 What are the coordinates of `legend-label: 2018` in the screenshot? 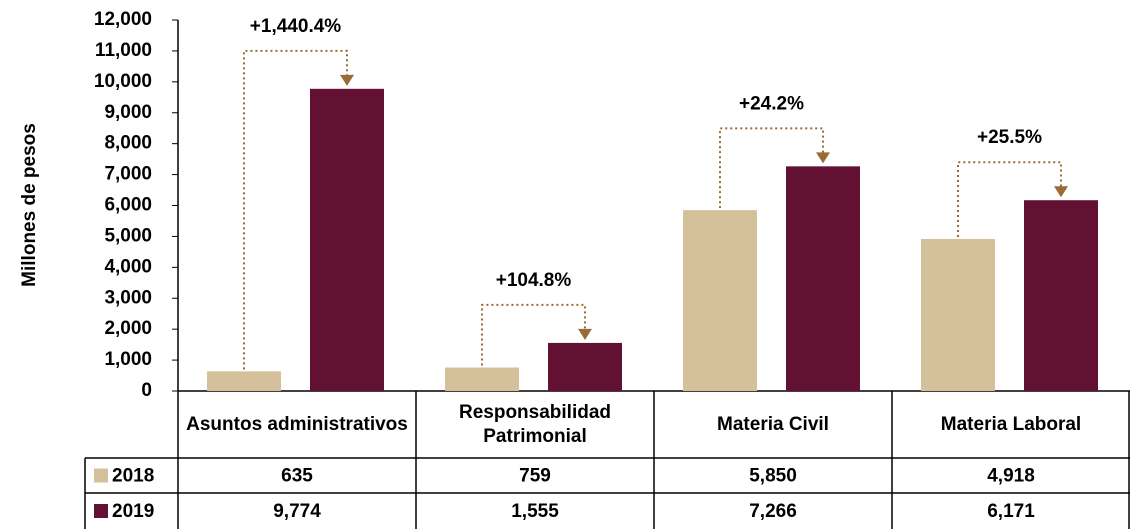 It's located at (133, 476).